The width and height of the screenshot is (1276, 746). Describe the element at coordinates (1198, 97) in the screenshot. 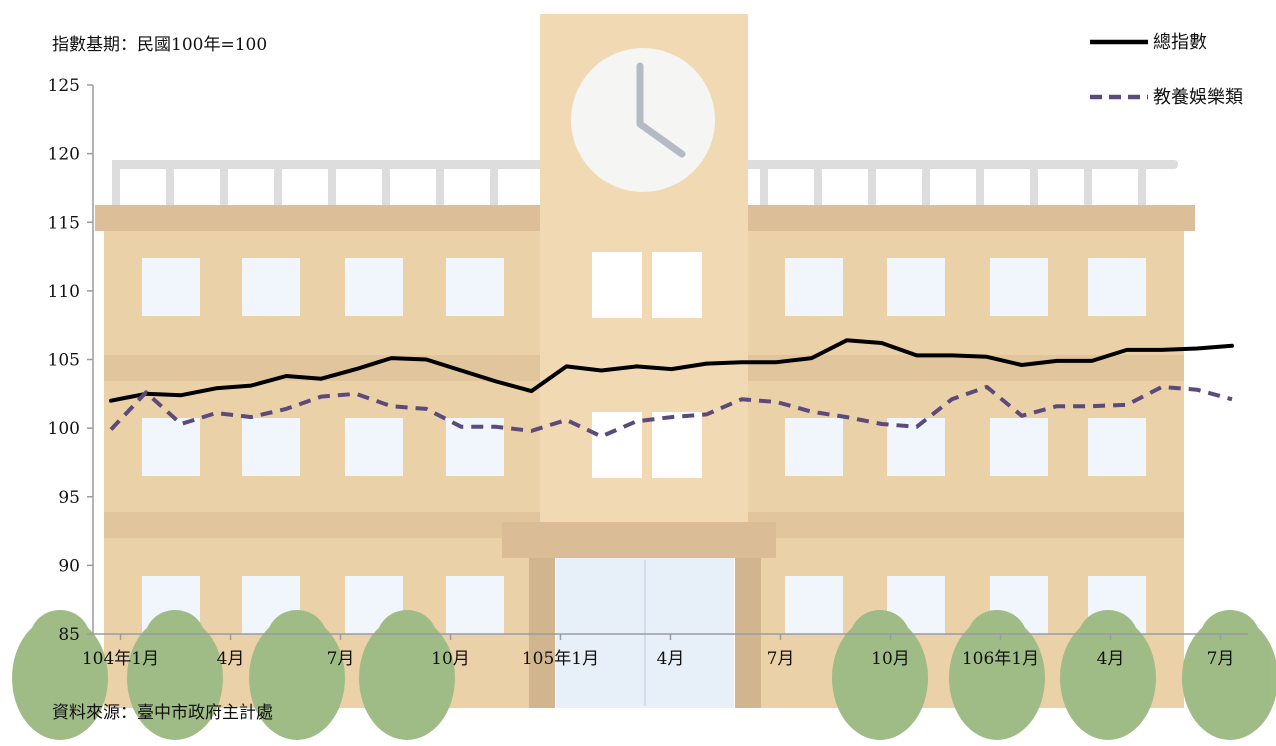

I see `legend-label-culture: 教養娛樂類` at that location.